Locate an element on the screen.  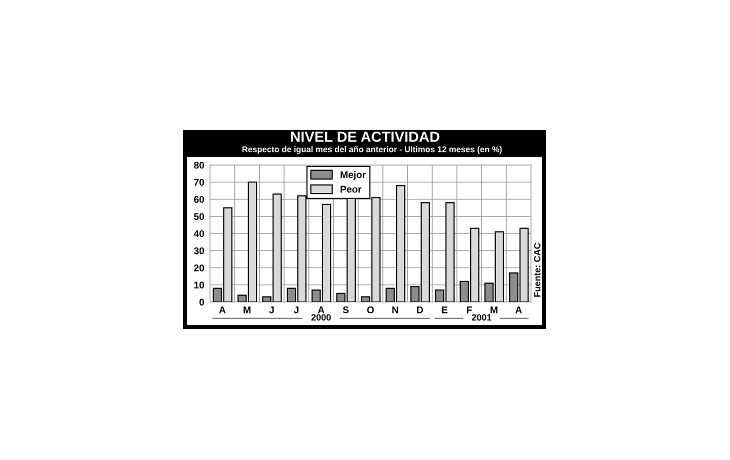
legend-label: Mejor is located at coordinates (353, 175).